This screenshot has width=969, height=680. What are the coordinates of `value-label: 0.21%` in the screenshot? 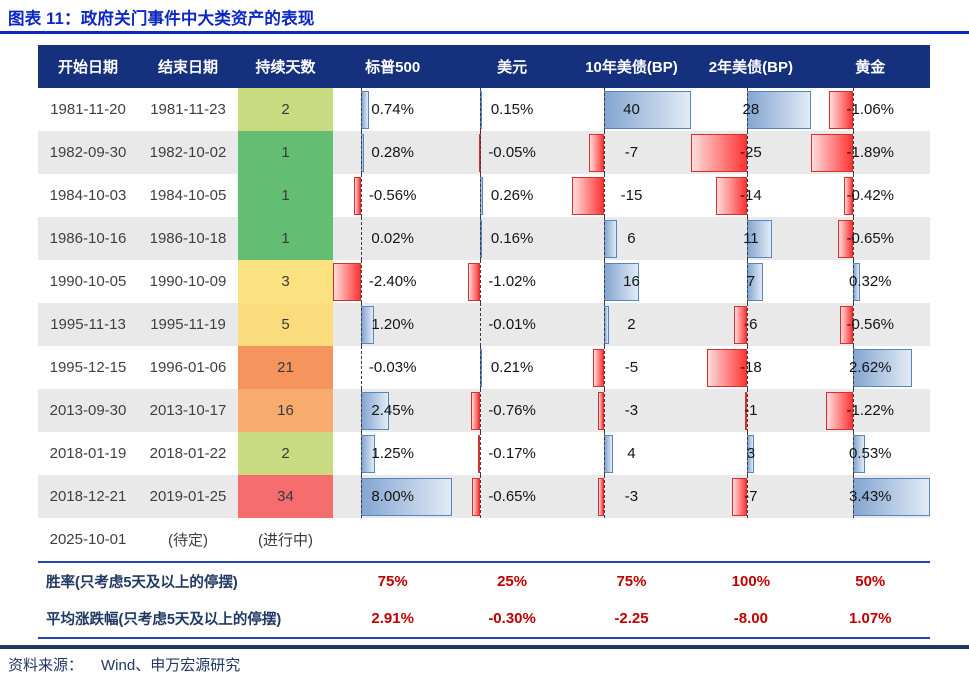 It's located at (512, 367).